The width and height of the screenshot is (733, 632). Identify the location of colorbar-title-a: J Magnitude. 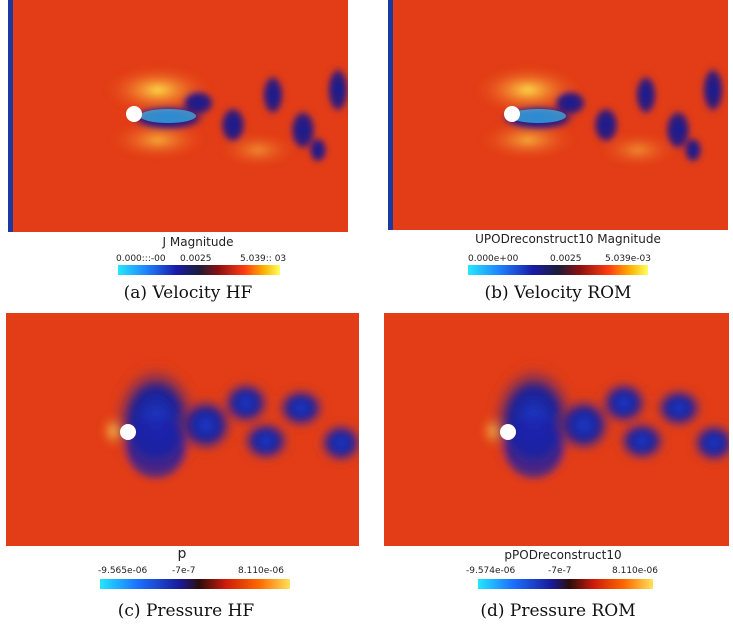
(198, 242).